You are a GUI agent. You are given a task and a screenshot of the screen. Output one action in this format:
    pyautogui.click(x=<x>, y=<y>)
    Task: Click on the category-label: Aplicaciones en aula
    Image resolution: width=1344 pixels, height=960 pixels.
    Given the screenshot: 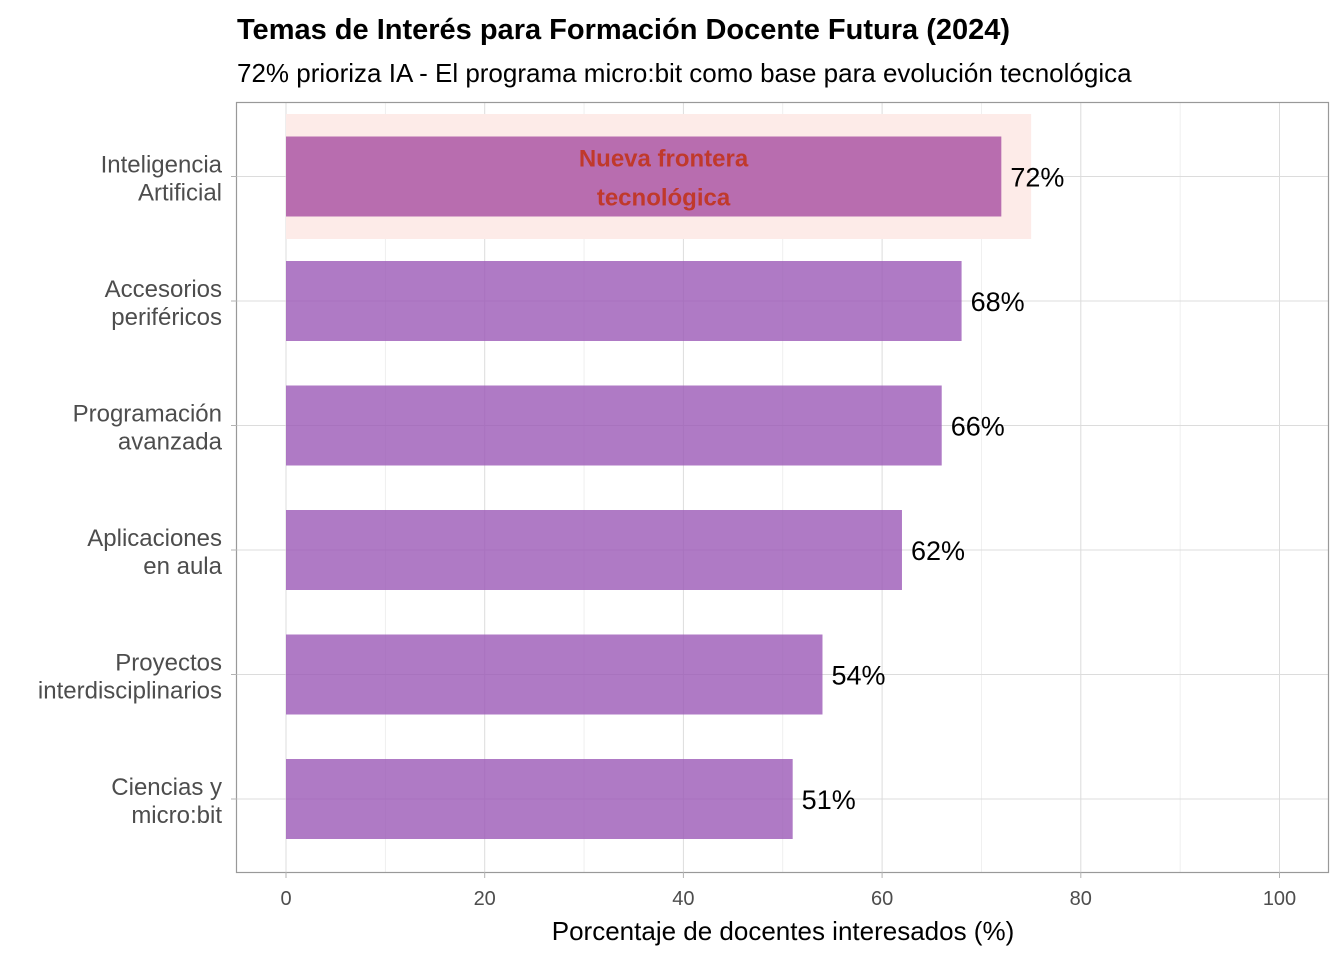 What is the action you would take?
    pyautogui.click(x=154, y=552)
    